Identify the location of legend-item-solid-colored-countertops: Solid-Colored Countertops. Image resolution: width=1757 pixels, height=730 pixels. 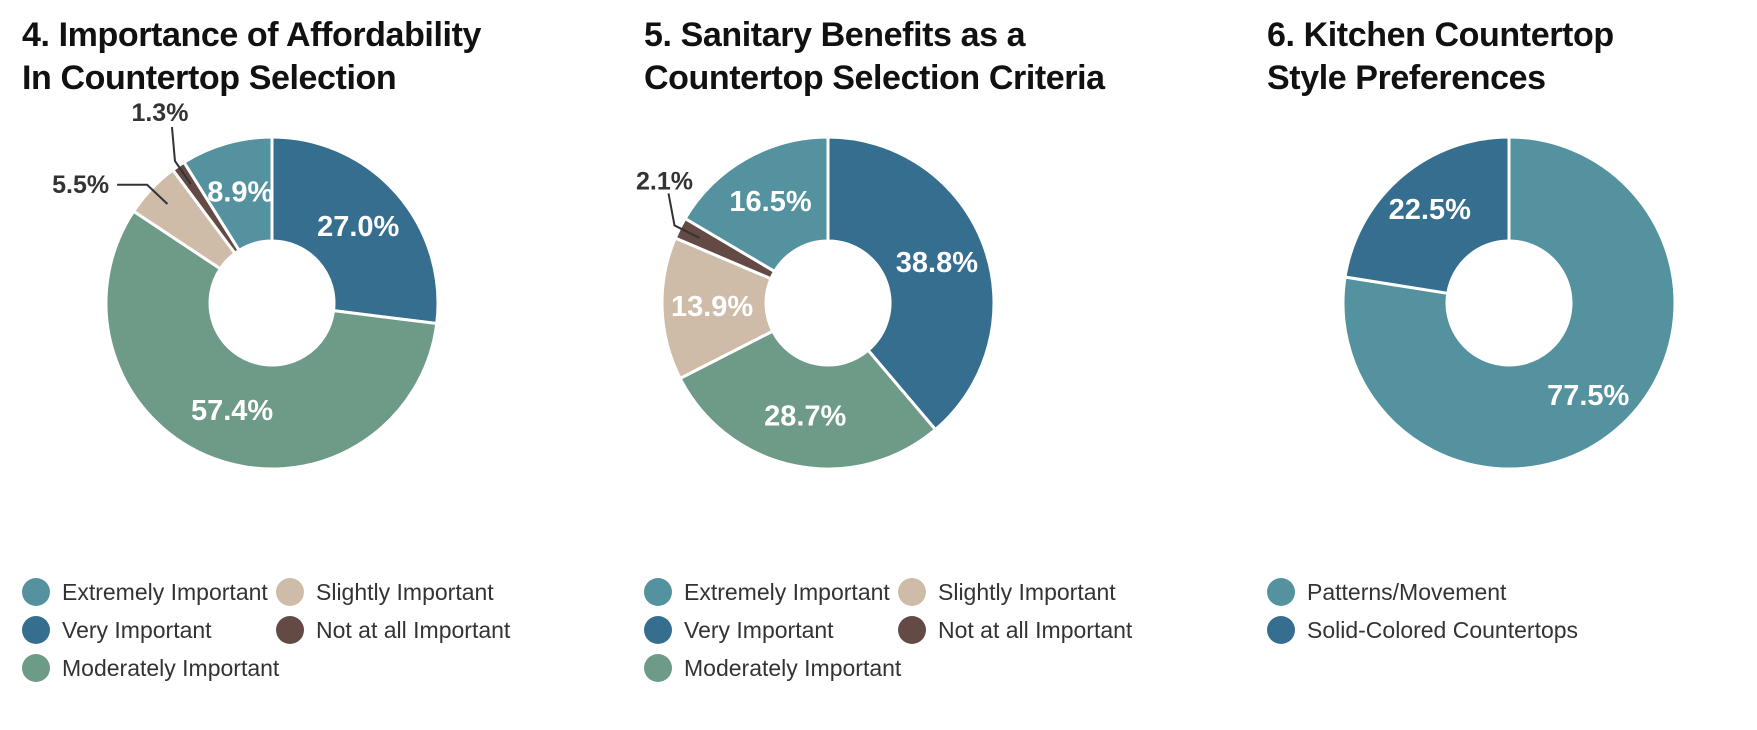
(1422, 630).